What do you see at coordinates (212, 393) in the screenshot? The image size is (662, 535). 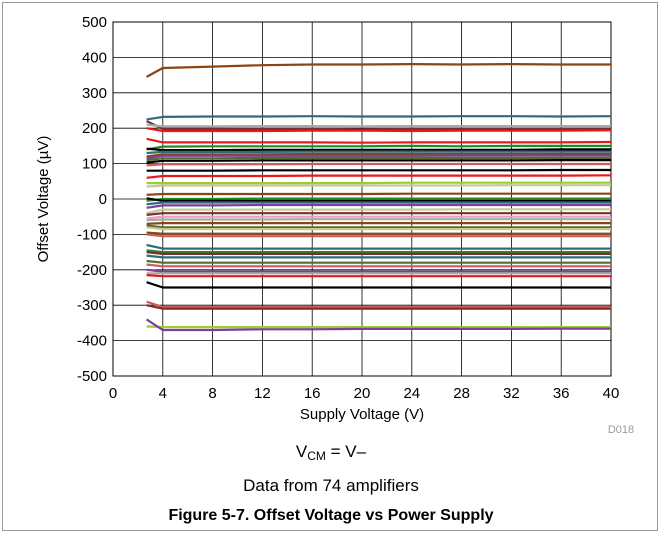 I see `x-tick-2: 8` at bounding box center [212, 393].